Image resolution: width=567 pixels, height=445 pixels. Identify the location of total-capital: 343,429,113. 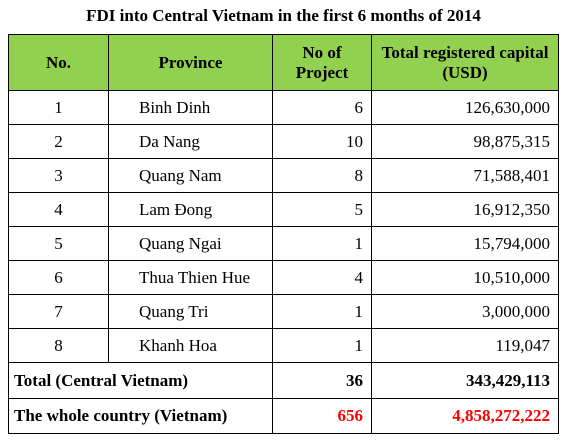
(465, 380).